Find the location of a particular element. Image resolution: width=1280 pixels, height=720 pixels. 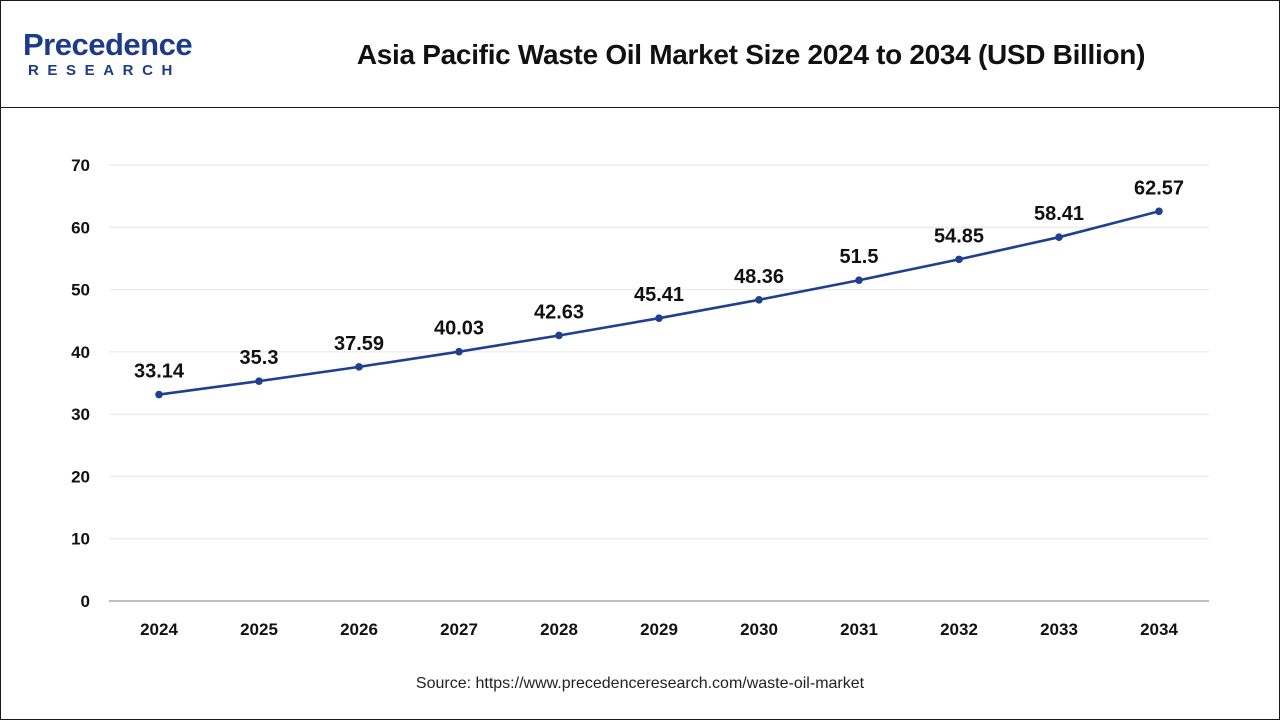

logo-subtitle: RESEARCH is located at coordinates (104, 70).